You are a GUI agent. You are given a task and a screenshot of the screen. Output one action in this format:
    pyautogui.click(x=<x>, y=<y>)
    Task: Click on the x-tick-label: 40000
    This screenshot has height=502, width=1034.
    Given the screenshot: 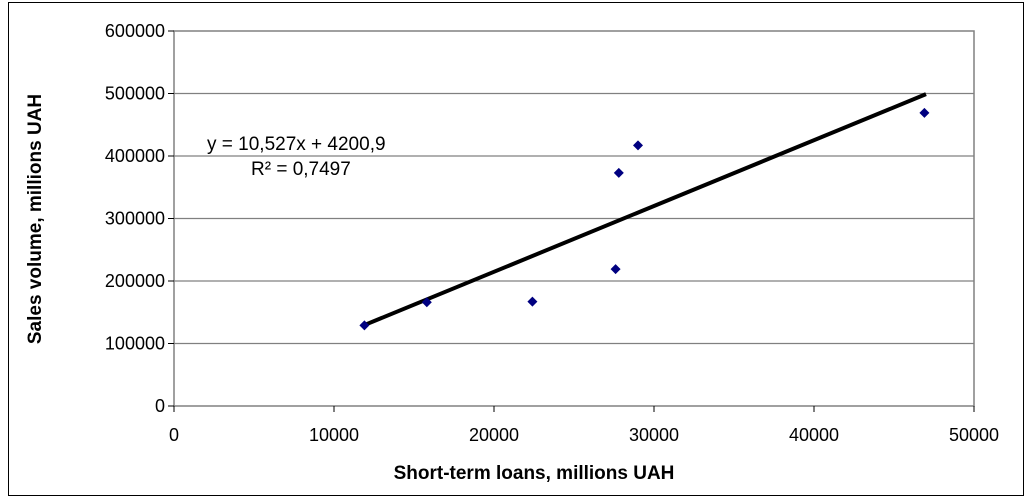 What is the action you would take?
    pyautogui.click(x=814, y=435)
    